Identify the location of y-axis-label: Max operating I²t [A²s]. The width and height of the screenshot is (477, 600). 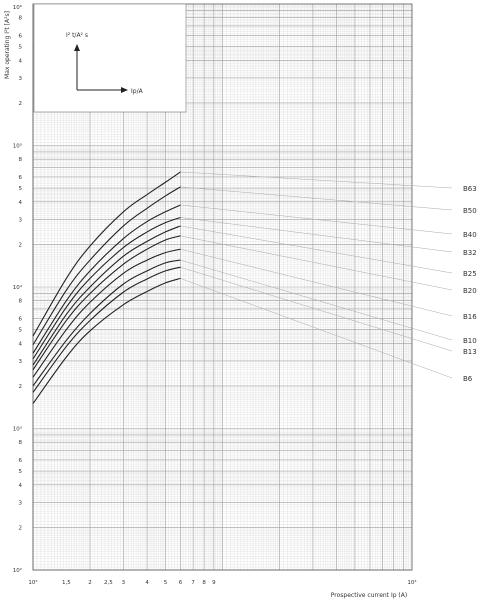
(7, 45).